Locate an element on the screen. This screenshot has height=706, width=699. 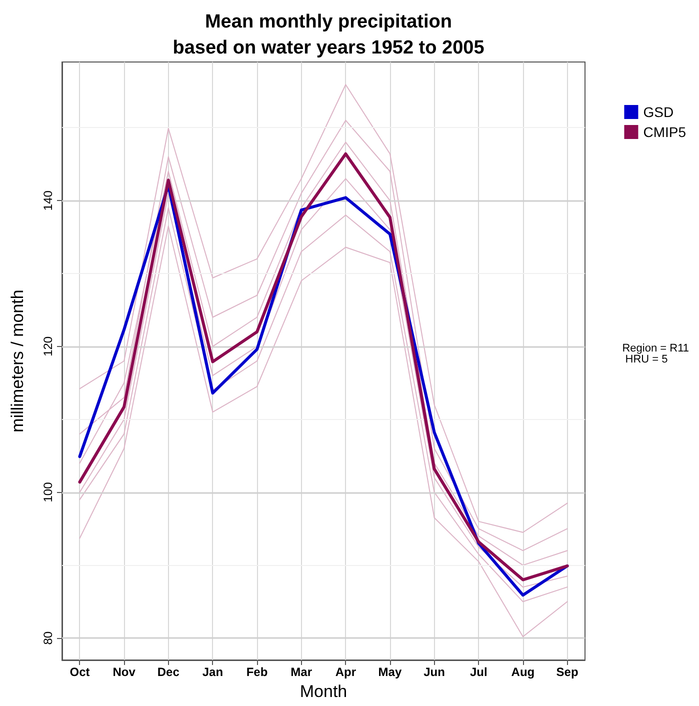
x-tick-label: Apr is located at coordinates (345, 672).